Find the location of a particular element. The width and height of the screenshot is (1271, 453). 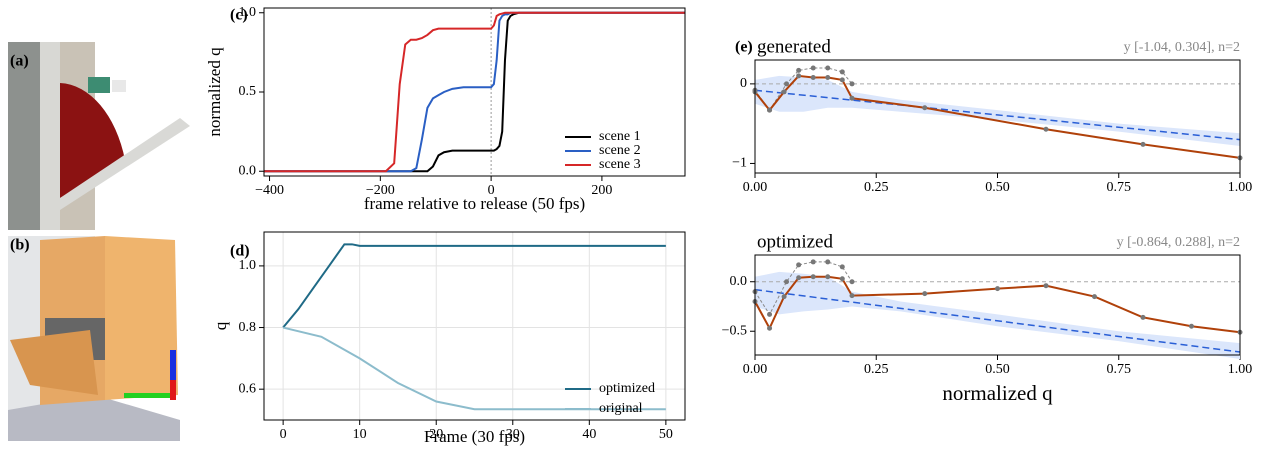

image-b is located at coordinates (94, 338).